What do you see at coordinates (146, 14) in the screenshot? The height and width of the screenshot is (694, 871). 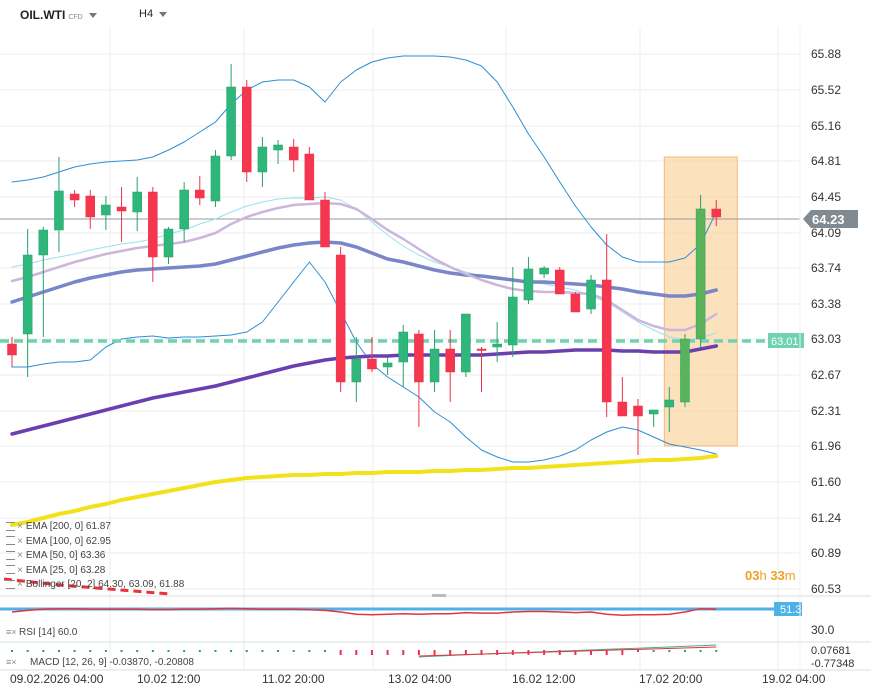 I see `timeframe-label: H4` at bounding box center [146, 14].